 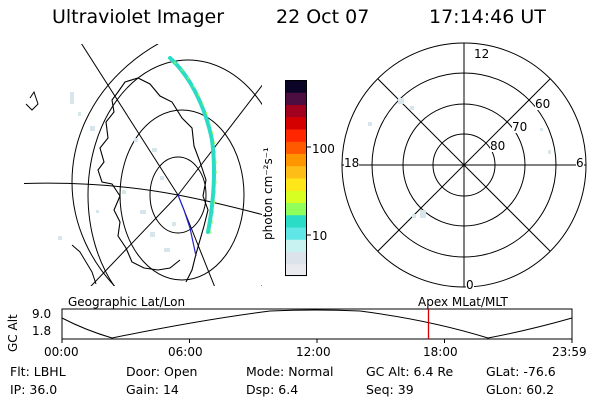 What do you see at coordinates (459, 158) in the screenshot?
I see `dial-speckle` at bounding box center [459, 158].